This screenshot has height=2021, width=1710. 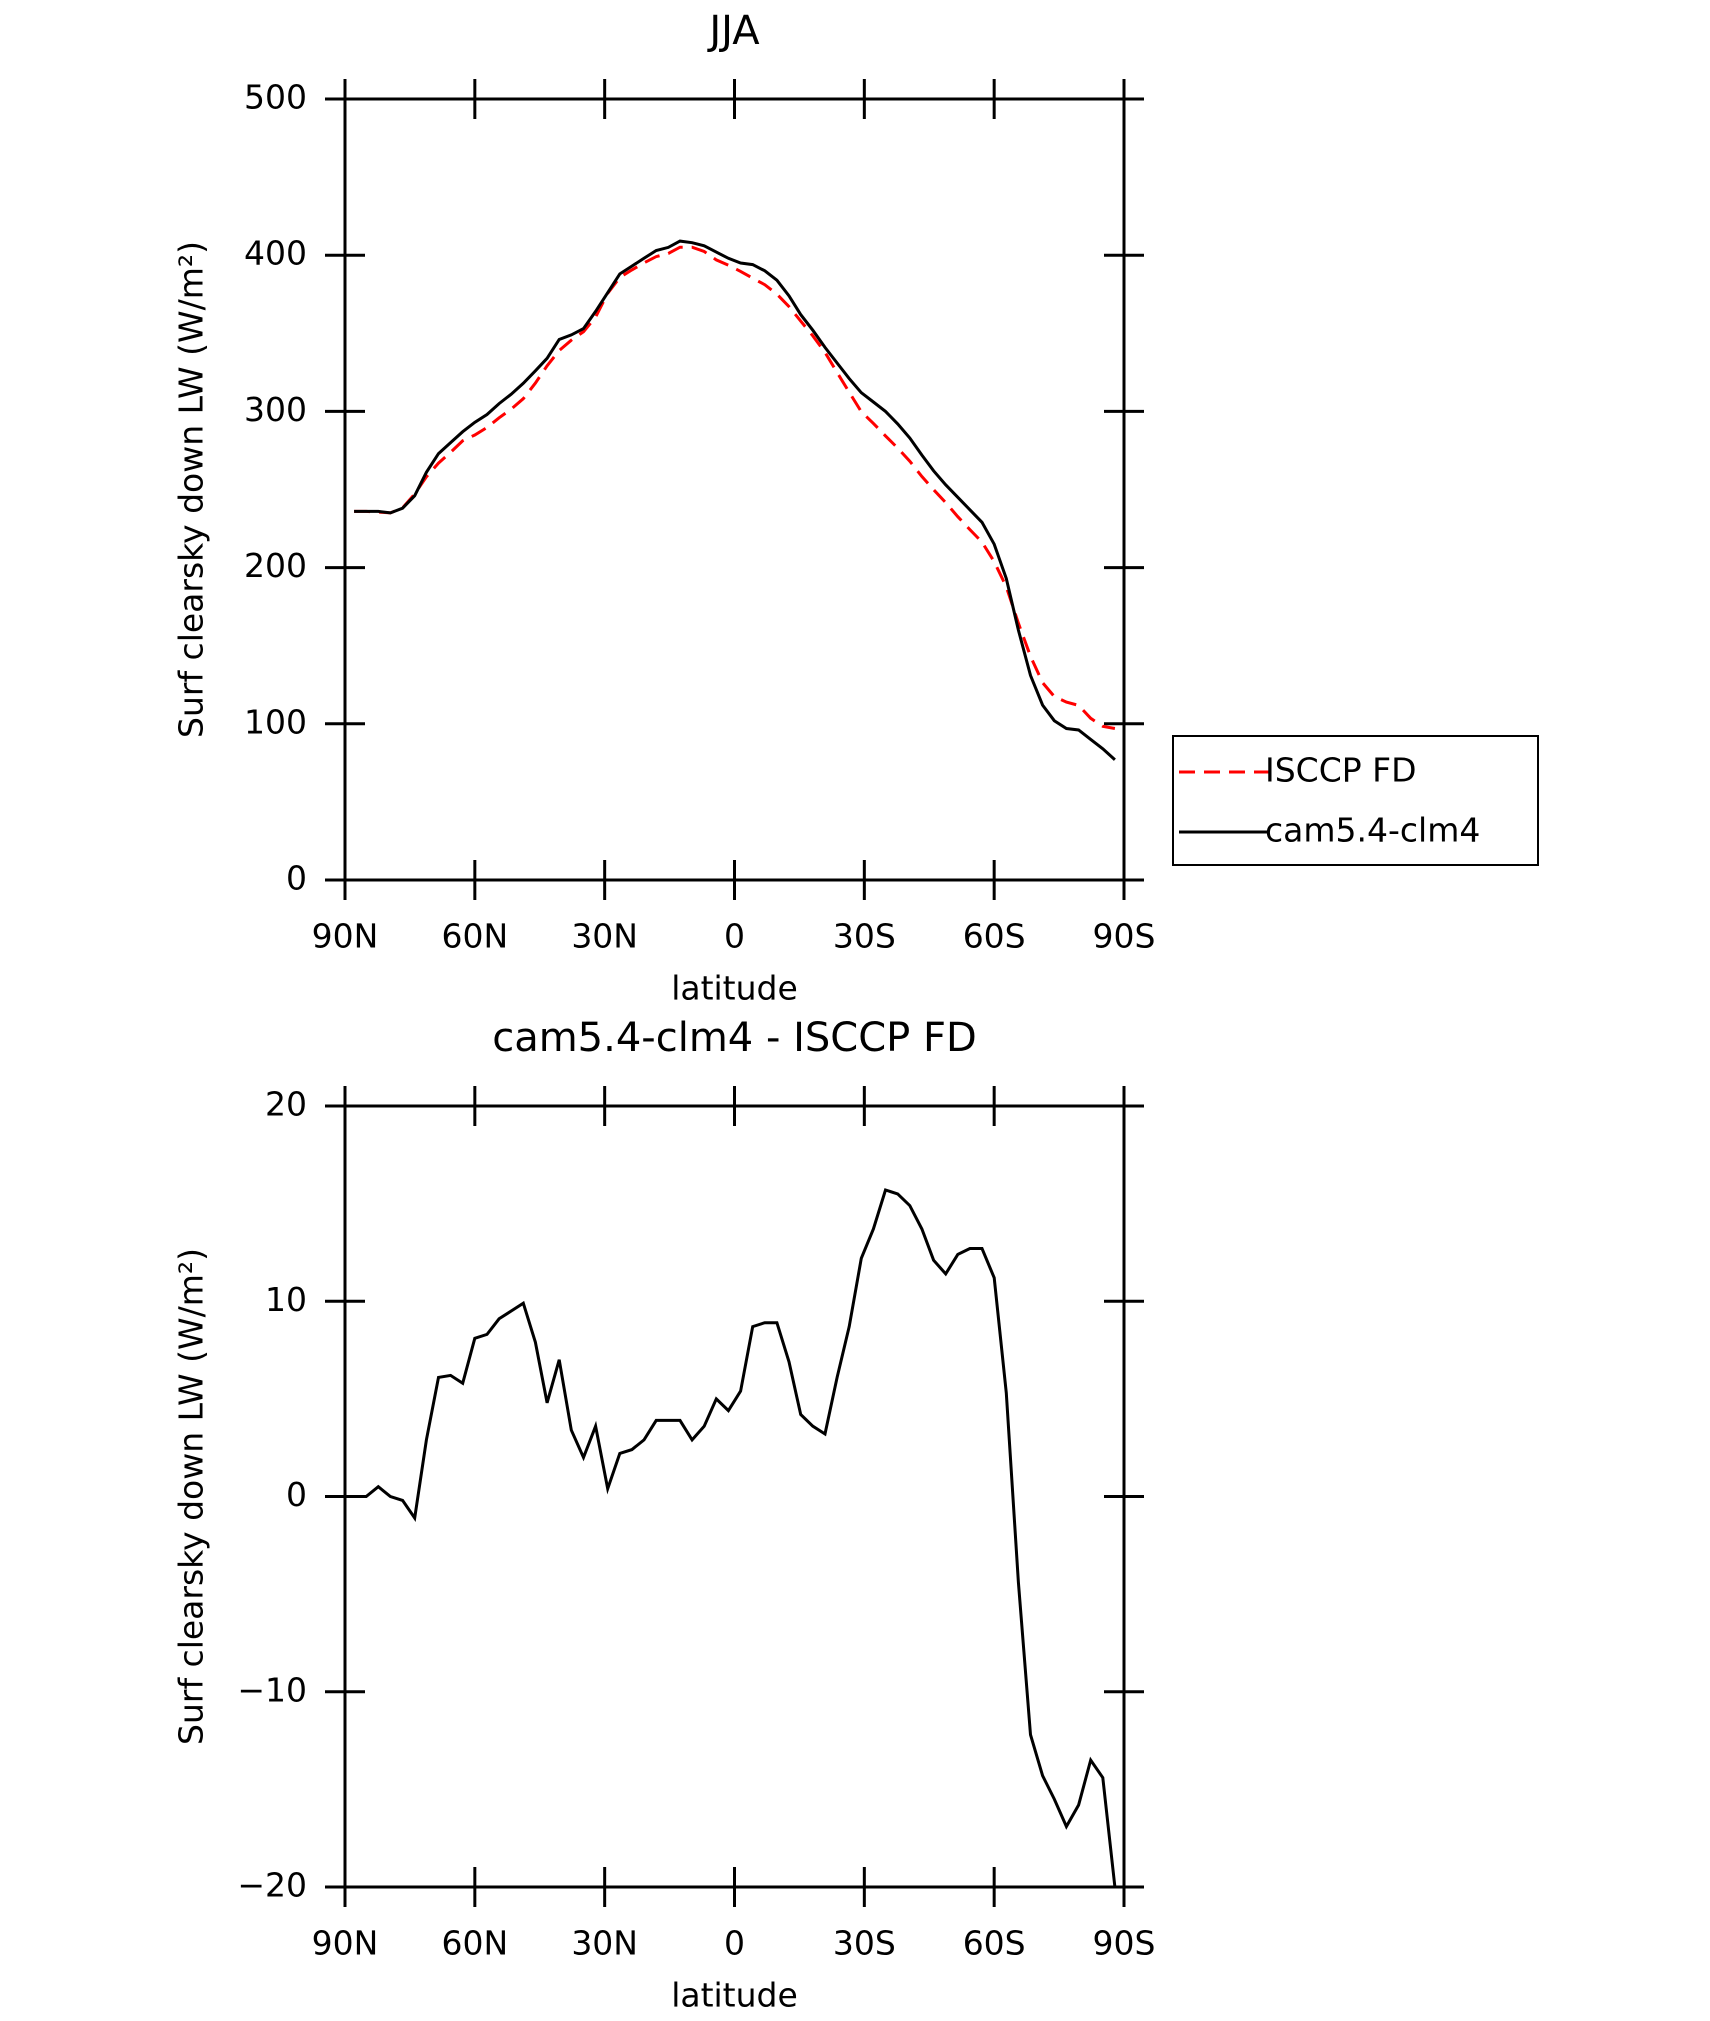 What do you see at coordinates (272, 1885) in the screenshot?
I see `y-tick-label: −20` at bounding box center [272, 1885].